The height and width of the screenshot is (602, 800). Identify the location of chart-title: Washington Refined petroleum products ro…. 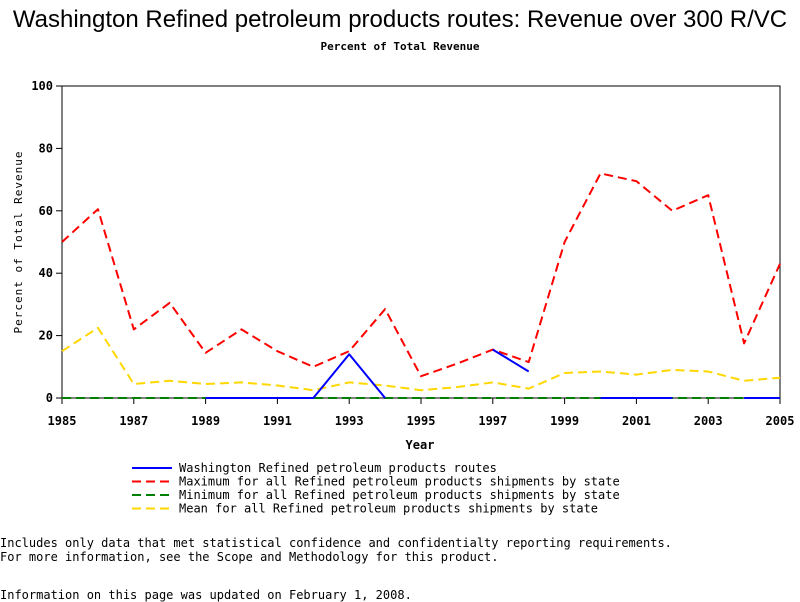
(400, 19).